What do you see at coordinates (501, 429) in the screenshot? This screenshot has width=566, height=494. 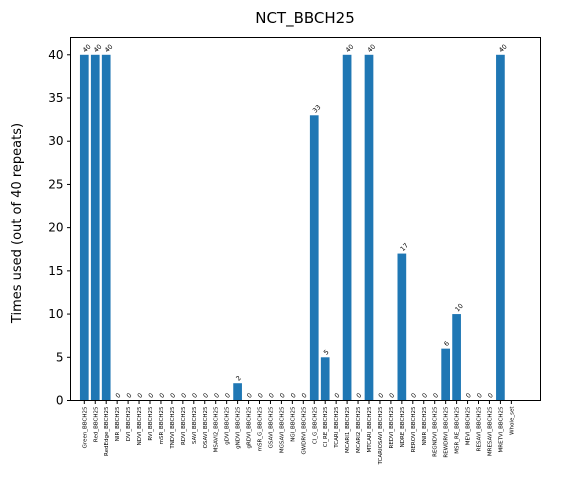 I see `x-tick-label: MRETVI_BBCH25` at bounding box center [501, 429].